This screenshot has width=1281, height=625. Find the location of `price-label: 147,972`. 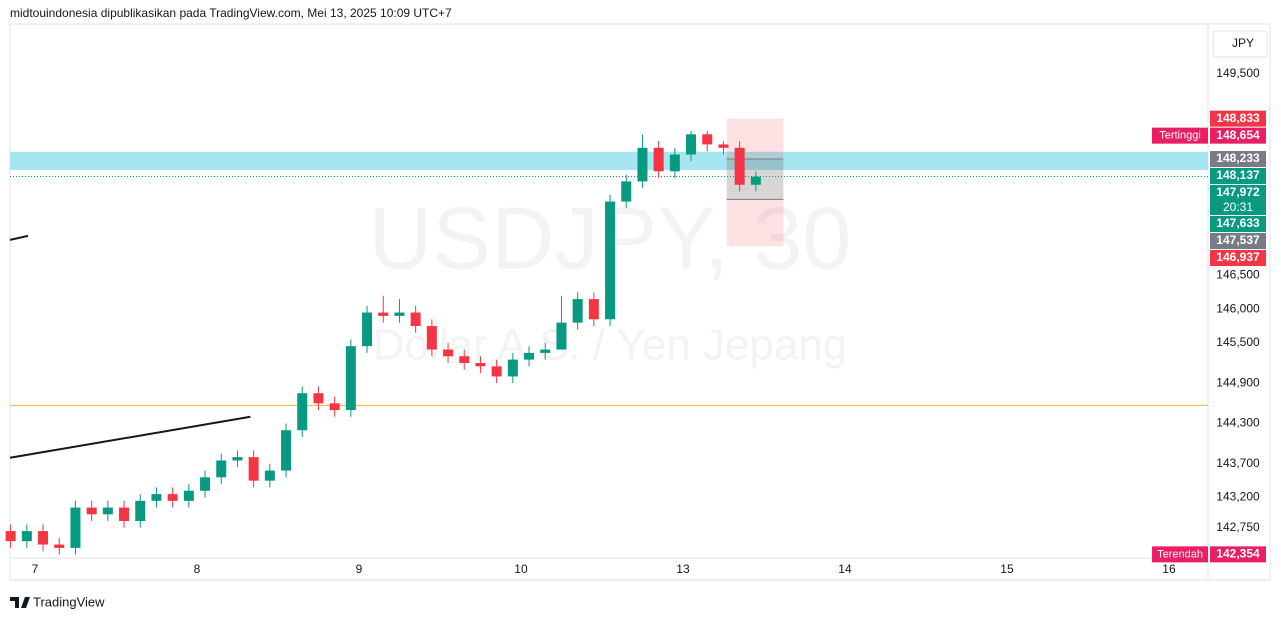

price-label: 147,972 is located at coordinates (1238, 192).